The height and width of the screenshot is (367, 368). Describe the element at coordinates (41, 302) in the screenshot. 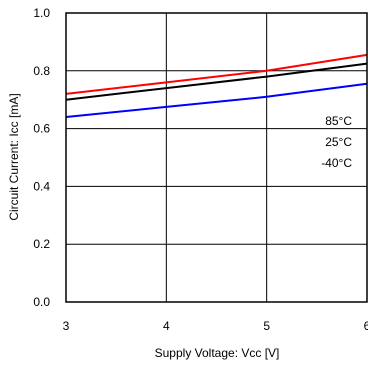

I see `y-tick-label: 0.0` at that location.